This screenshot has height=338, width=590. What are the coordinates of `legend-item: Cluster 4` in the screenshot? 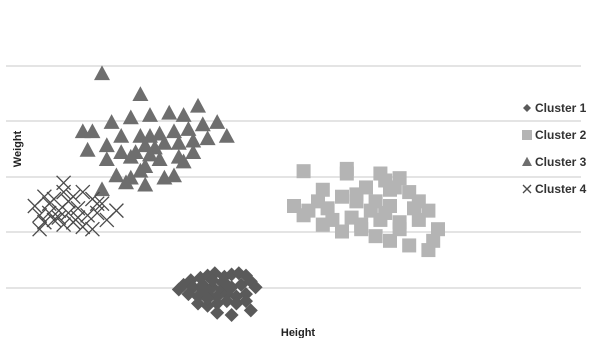 It's located at (555, 189).